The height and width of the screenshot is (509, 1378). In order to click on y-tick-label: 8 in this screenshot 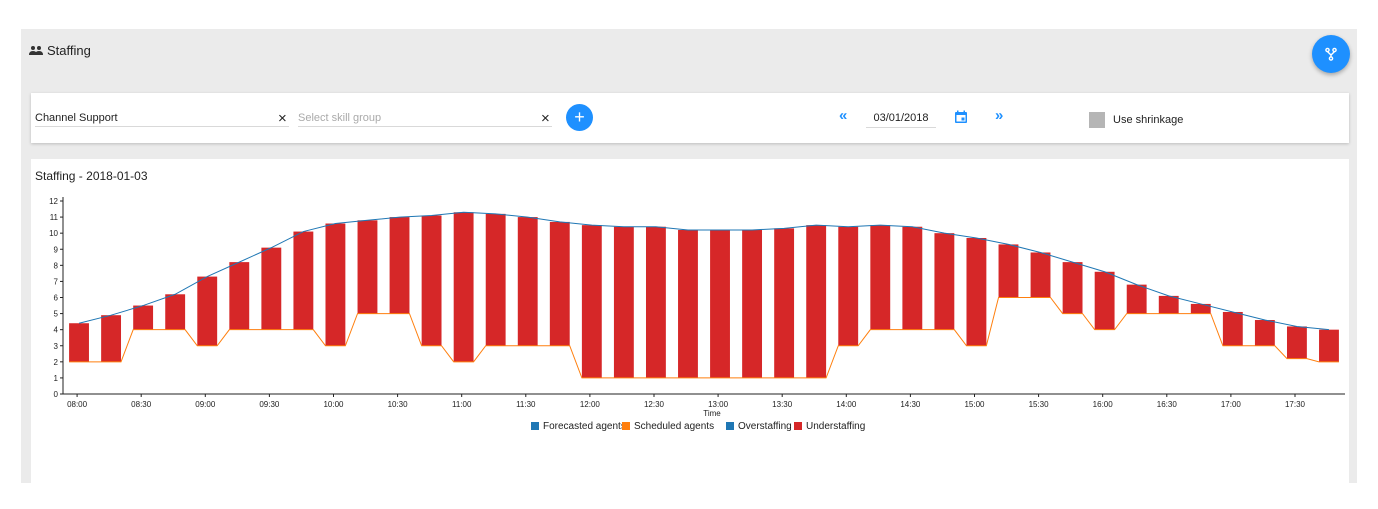, I will do `click(56, 265)`.